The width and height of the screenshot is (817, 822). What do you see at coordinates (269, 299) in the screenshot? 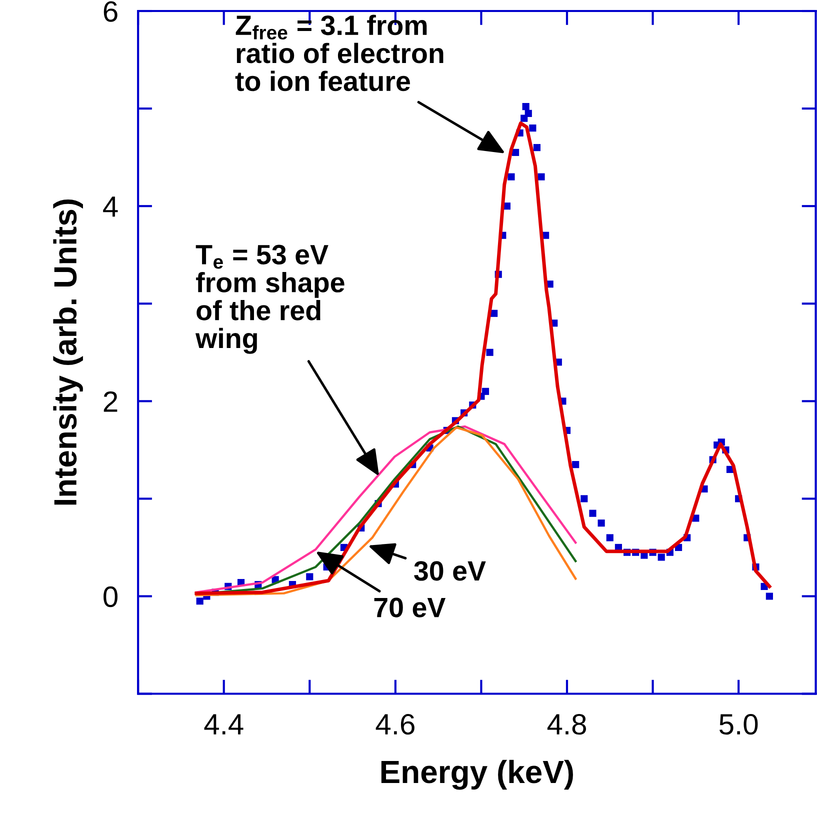
I see `annotation: T$_{e}$ = 53 eV from shape of the red wing` at bounding box center [269, 299].